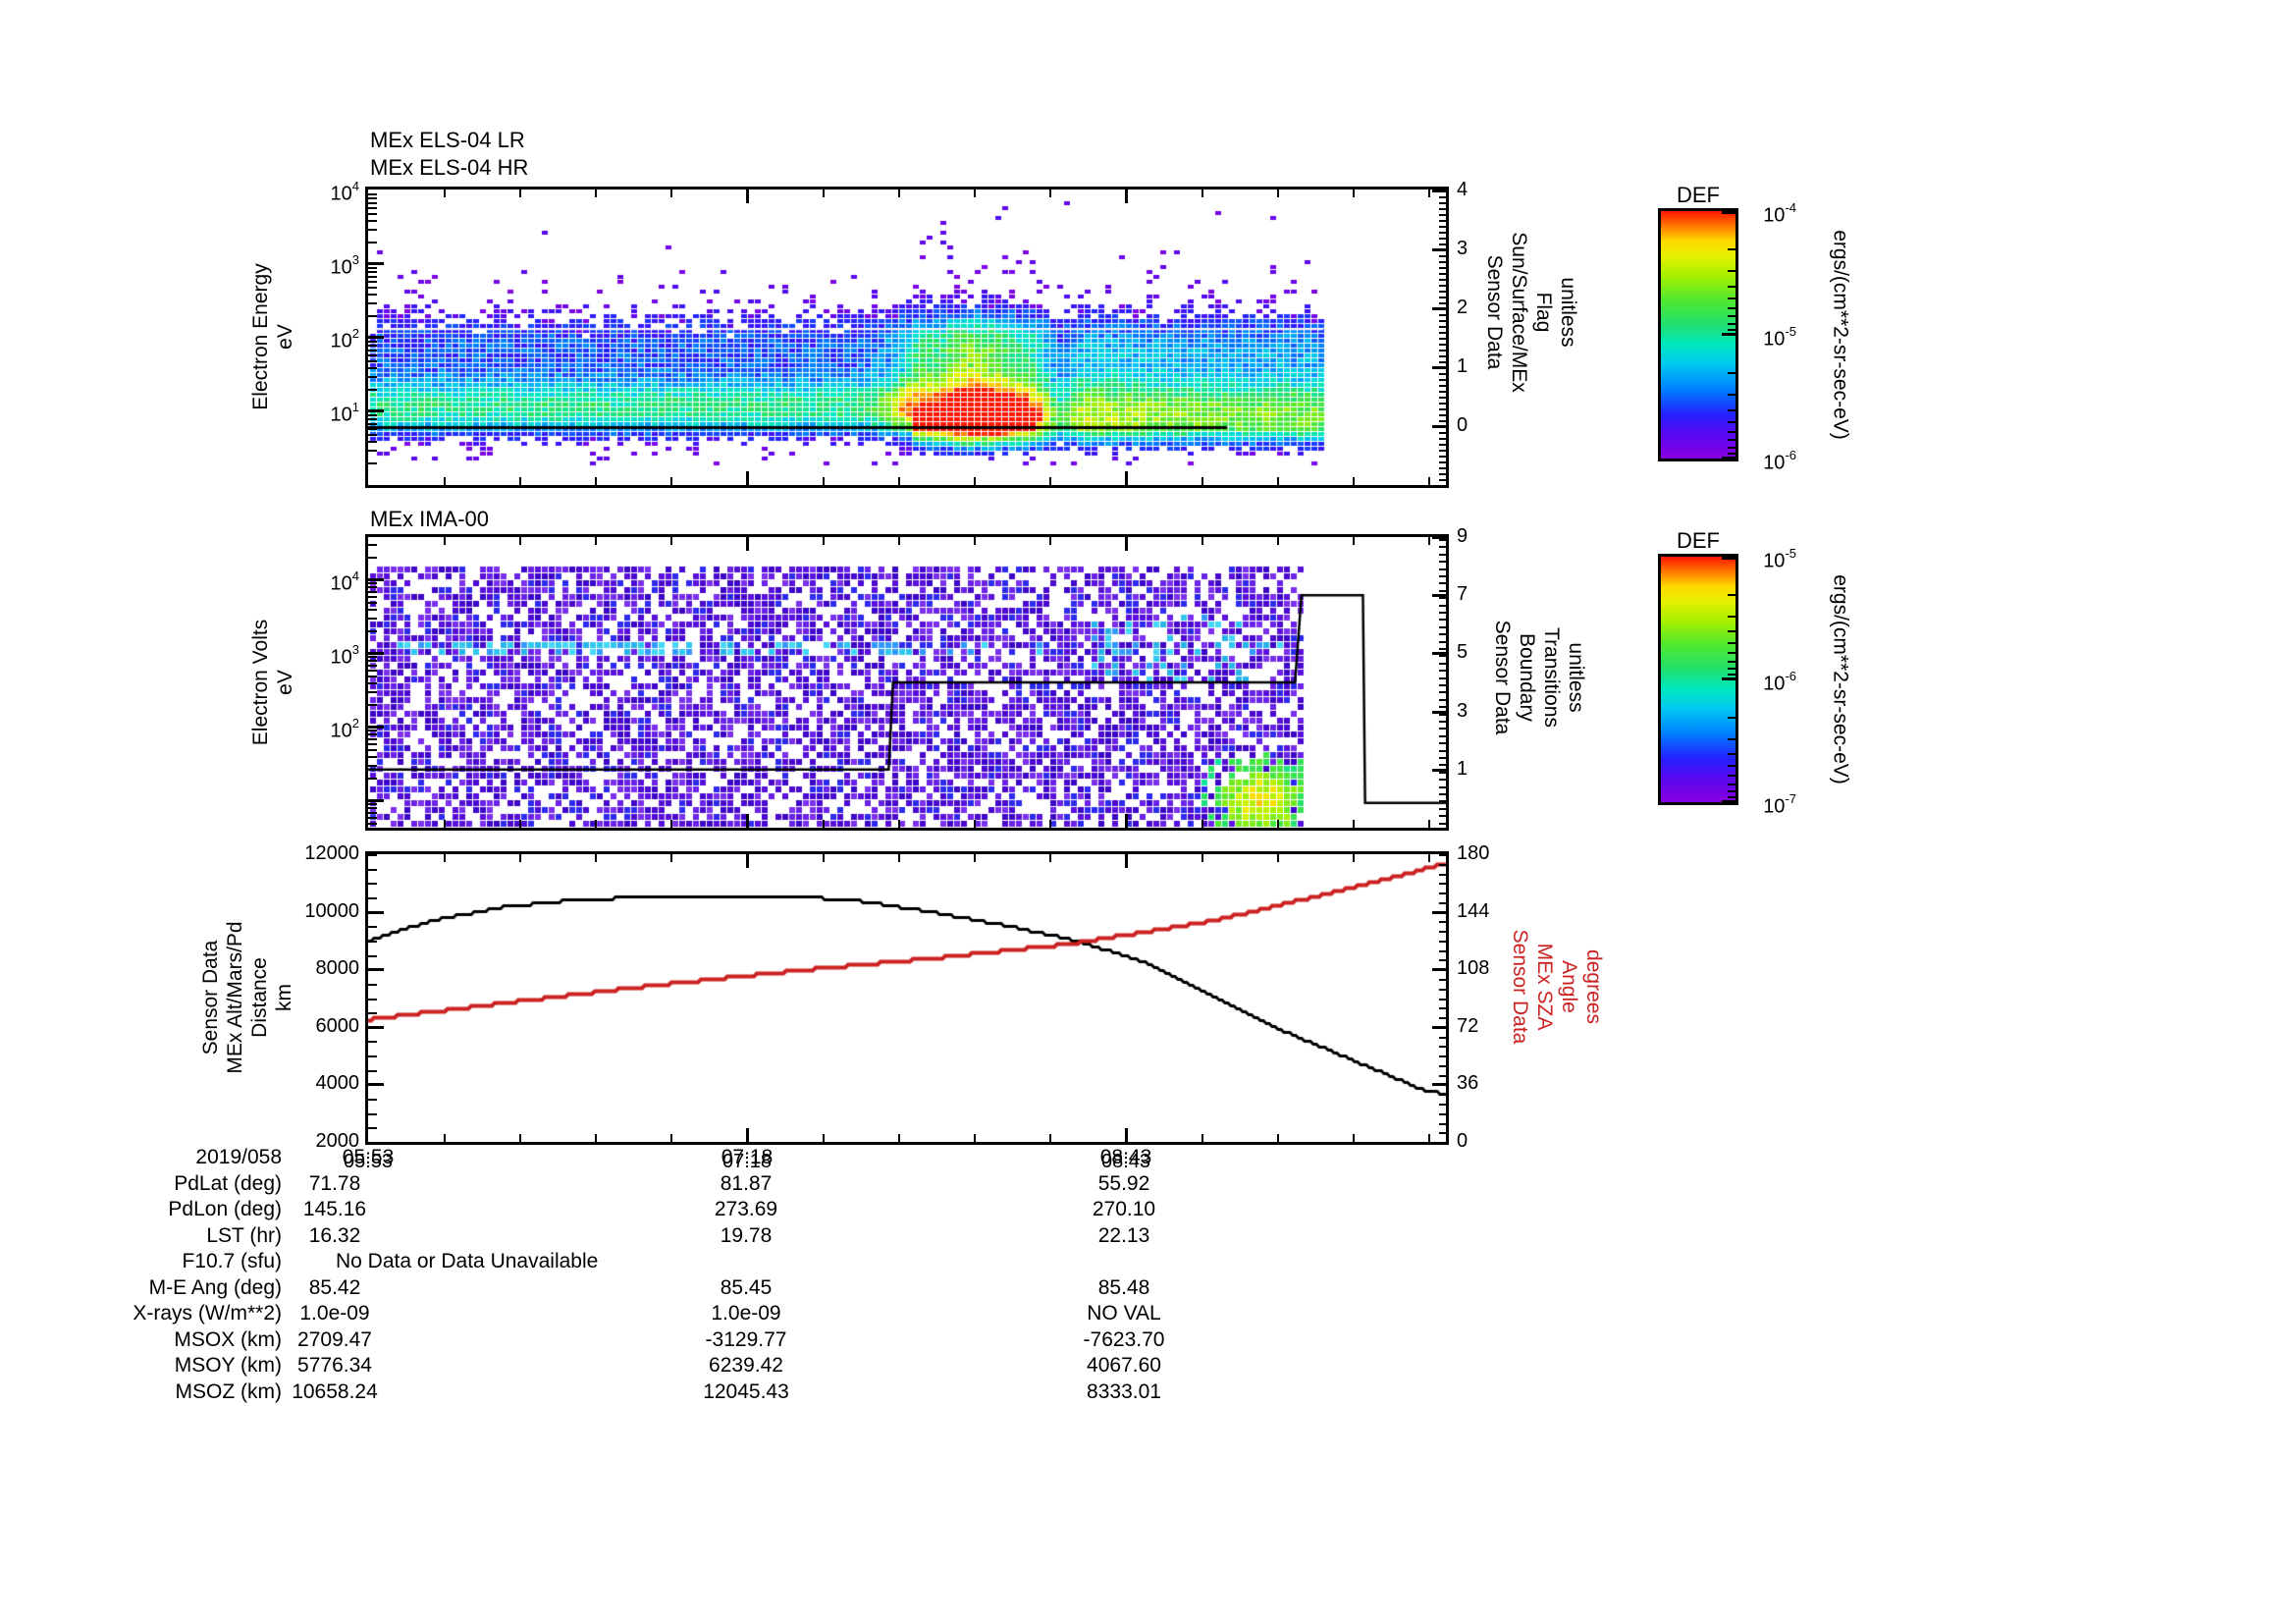 The width and height of the screenshot is (2296, 1623). I want to click on table-row-label: M-E Ang (deg), so click(215, 1287).